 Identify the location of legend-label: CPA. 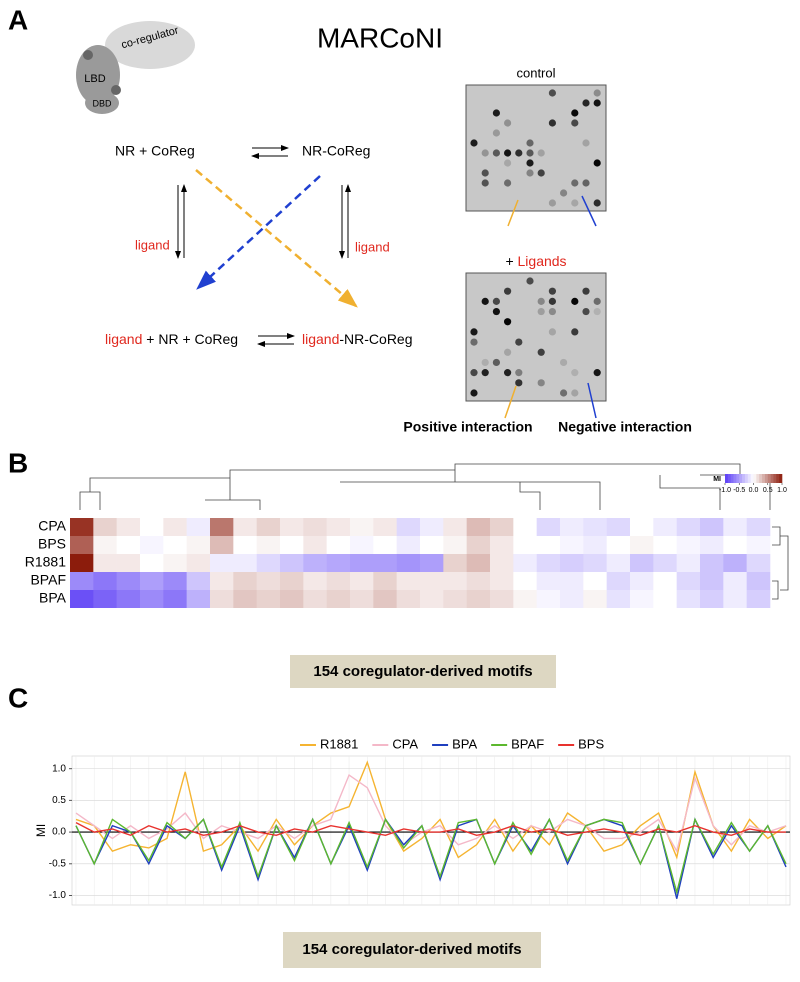
(405, 743).